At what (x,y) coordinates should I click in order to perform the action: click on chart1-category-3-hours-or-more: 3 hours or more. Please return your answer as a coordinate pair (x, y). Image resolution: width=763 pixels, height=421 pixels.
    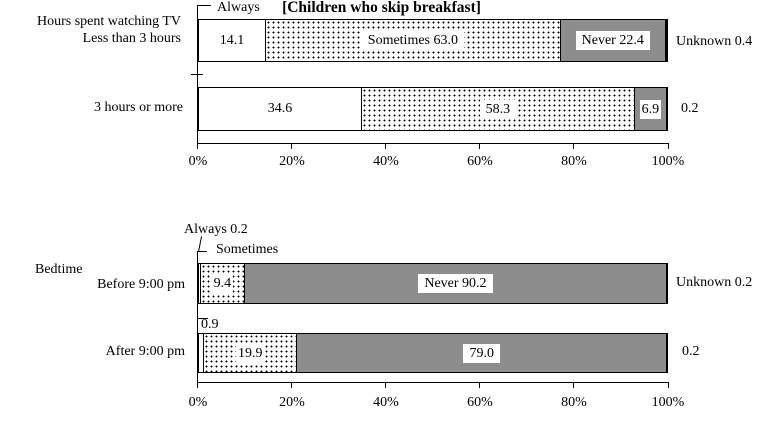
    Looking at the image, I should click on (138, 107).